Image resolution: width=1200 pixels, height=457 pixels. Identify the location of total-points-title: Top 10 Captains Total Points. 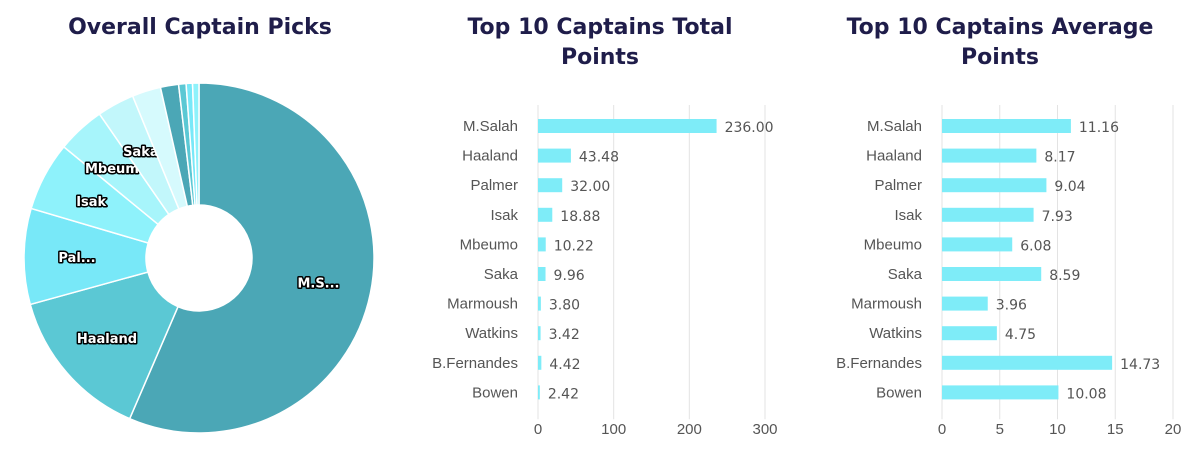
(600, 42).